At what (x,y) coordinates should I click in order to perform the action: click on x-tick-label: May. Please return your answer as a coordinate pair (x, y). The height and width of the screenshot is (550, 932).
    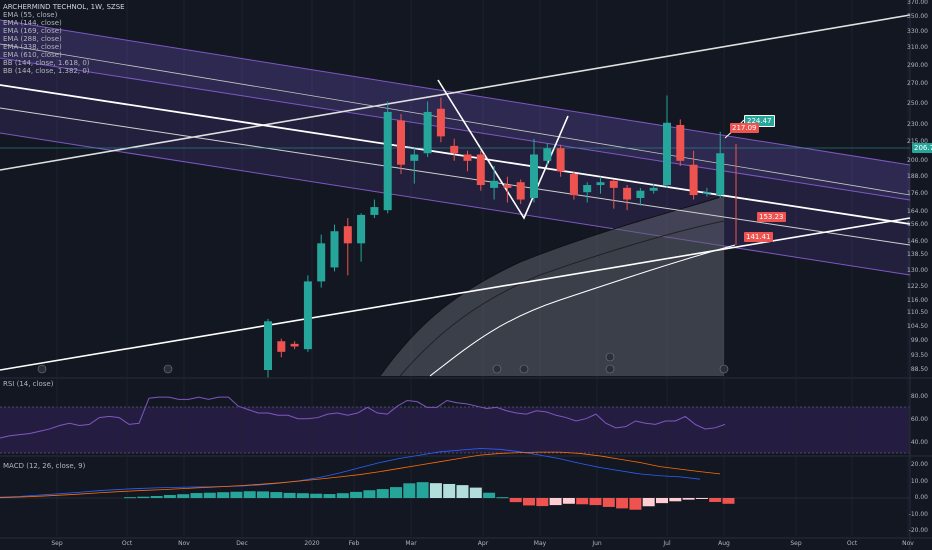
    Looking at the image, I should click on (540, 543).